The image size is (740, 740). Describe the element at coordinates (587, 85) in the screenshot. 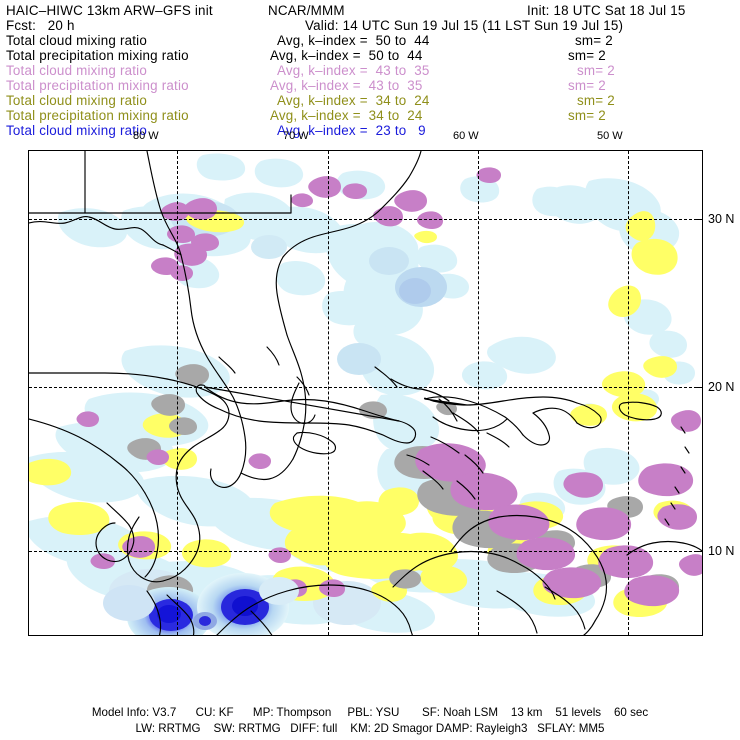

I see `header-line-6-right: sm= 2` at that location.